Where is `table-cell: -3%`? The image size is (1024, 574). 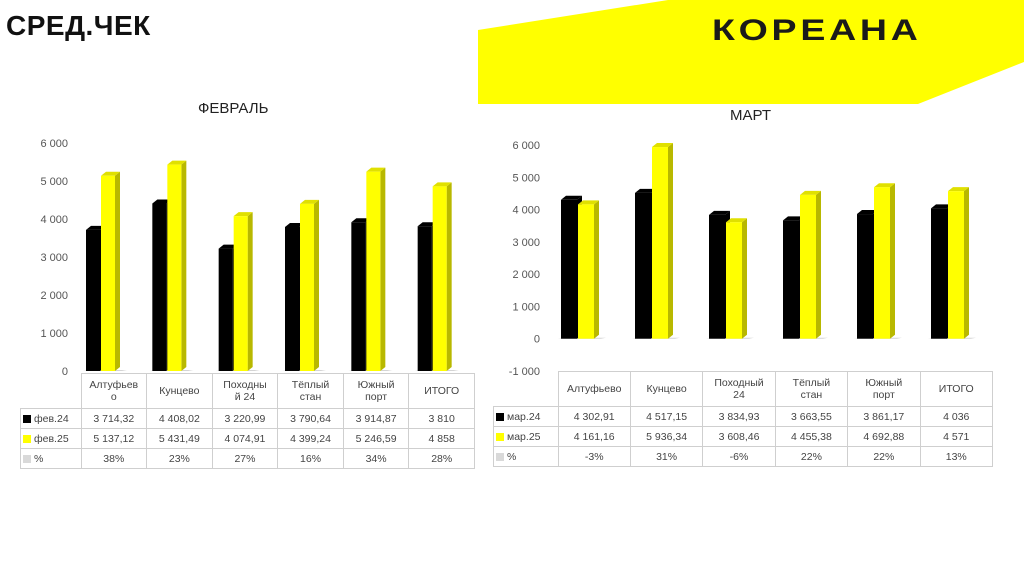
table-cell: -3% is located at coordinates (594, 456).